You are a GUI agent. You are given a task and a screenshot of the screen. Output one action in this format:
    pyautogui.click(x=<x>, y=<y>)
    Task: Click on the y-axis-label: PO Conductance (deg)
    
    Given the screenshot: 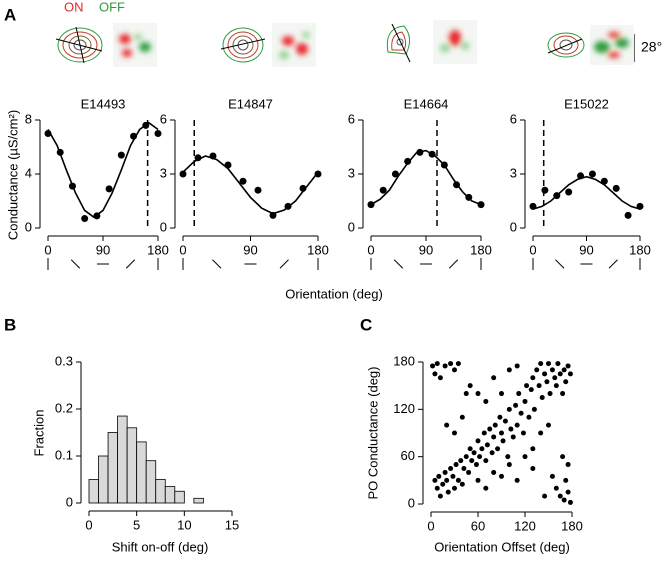 What is the action you would take?
    pyautogui.click(x=372, y=433)
    